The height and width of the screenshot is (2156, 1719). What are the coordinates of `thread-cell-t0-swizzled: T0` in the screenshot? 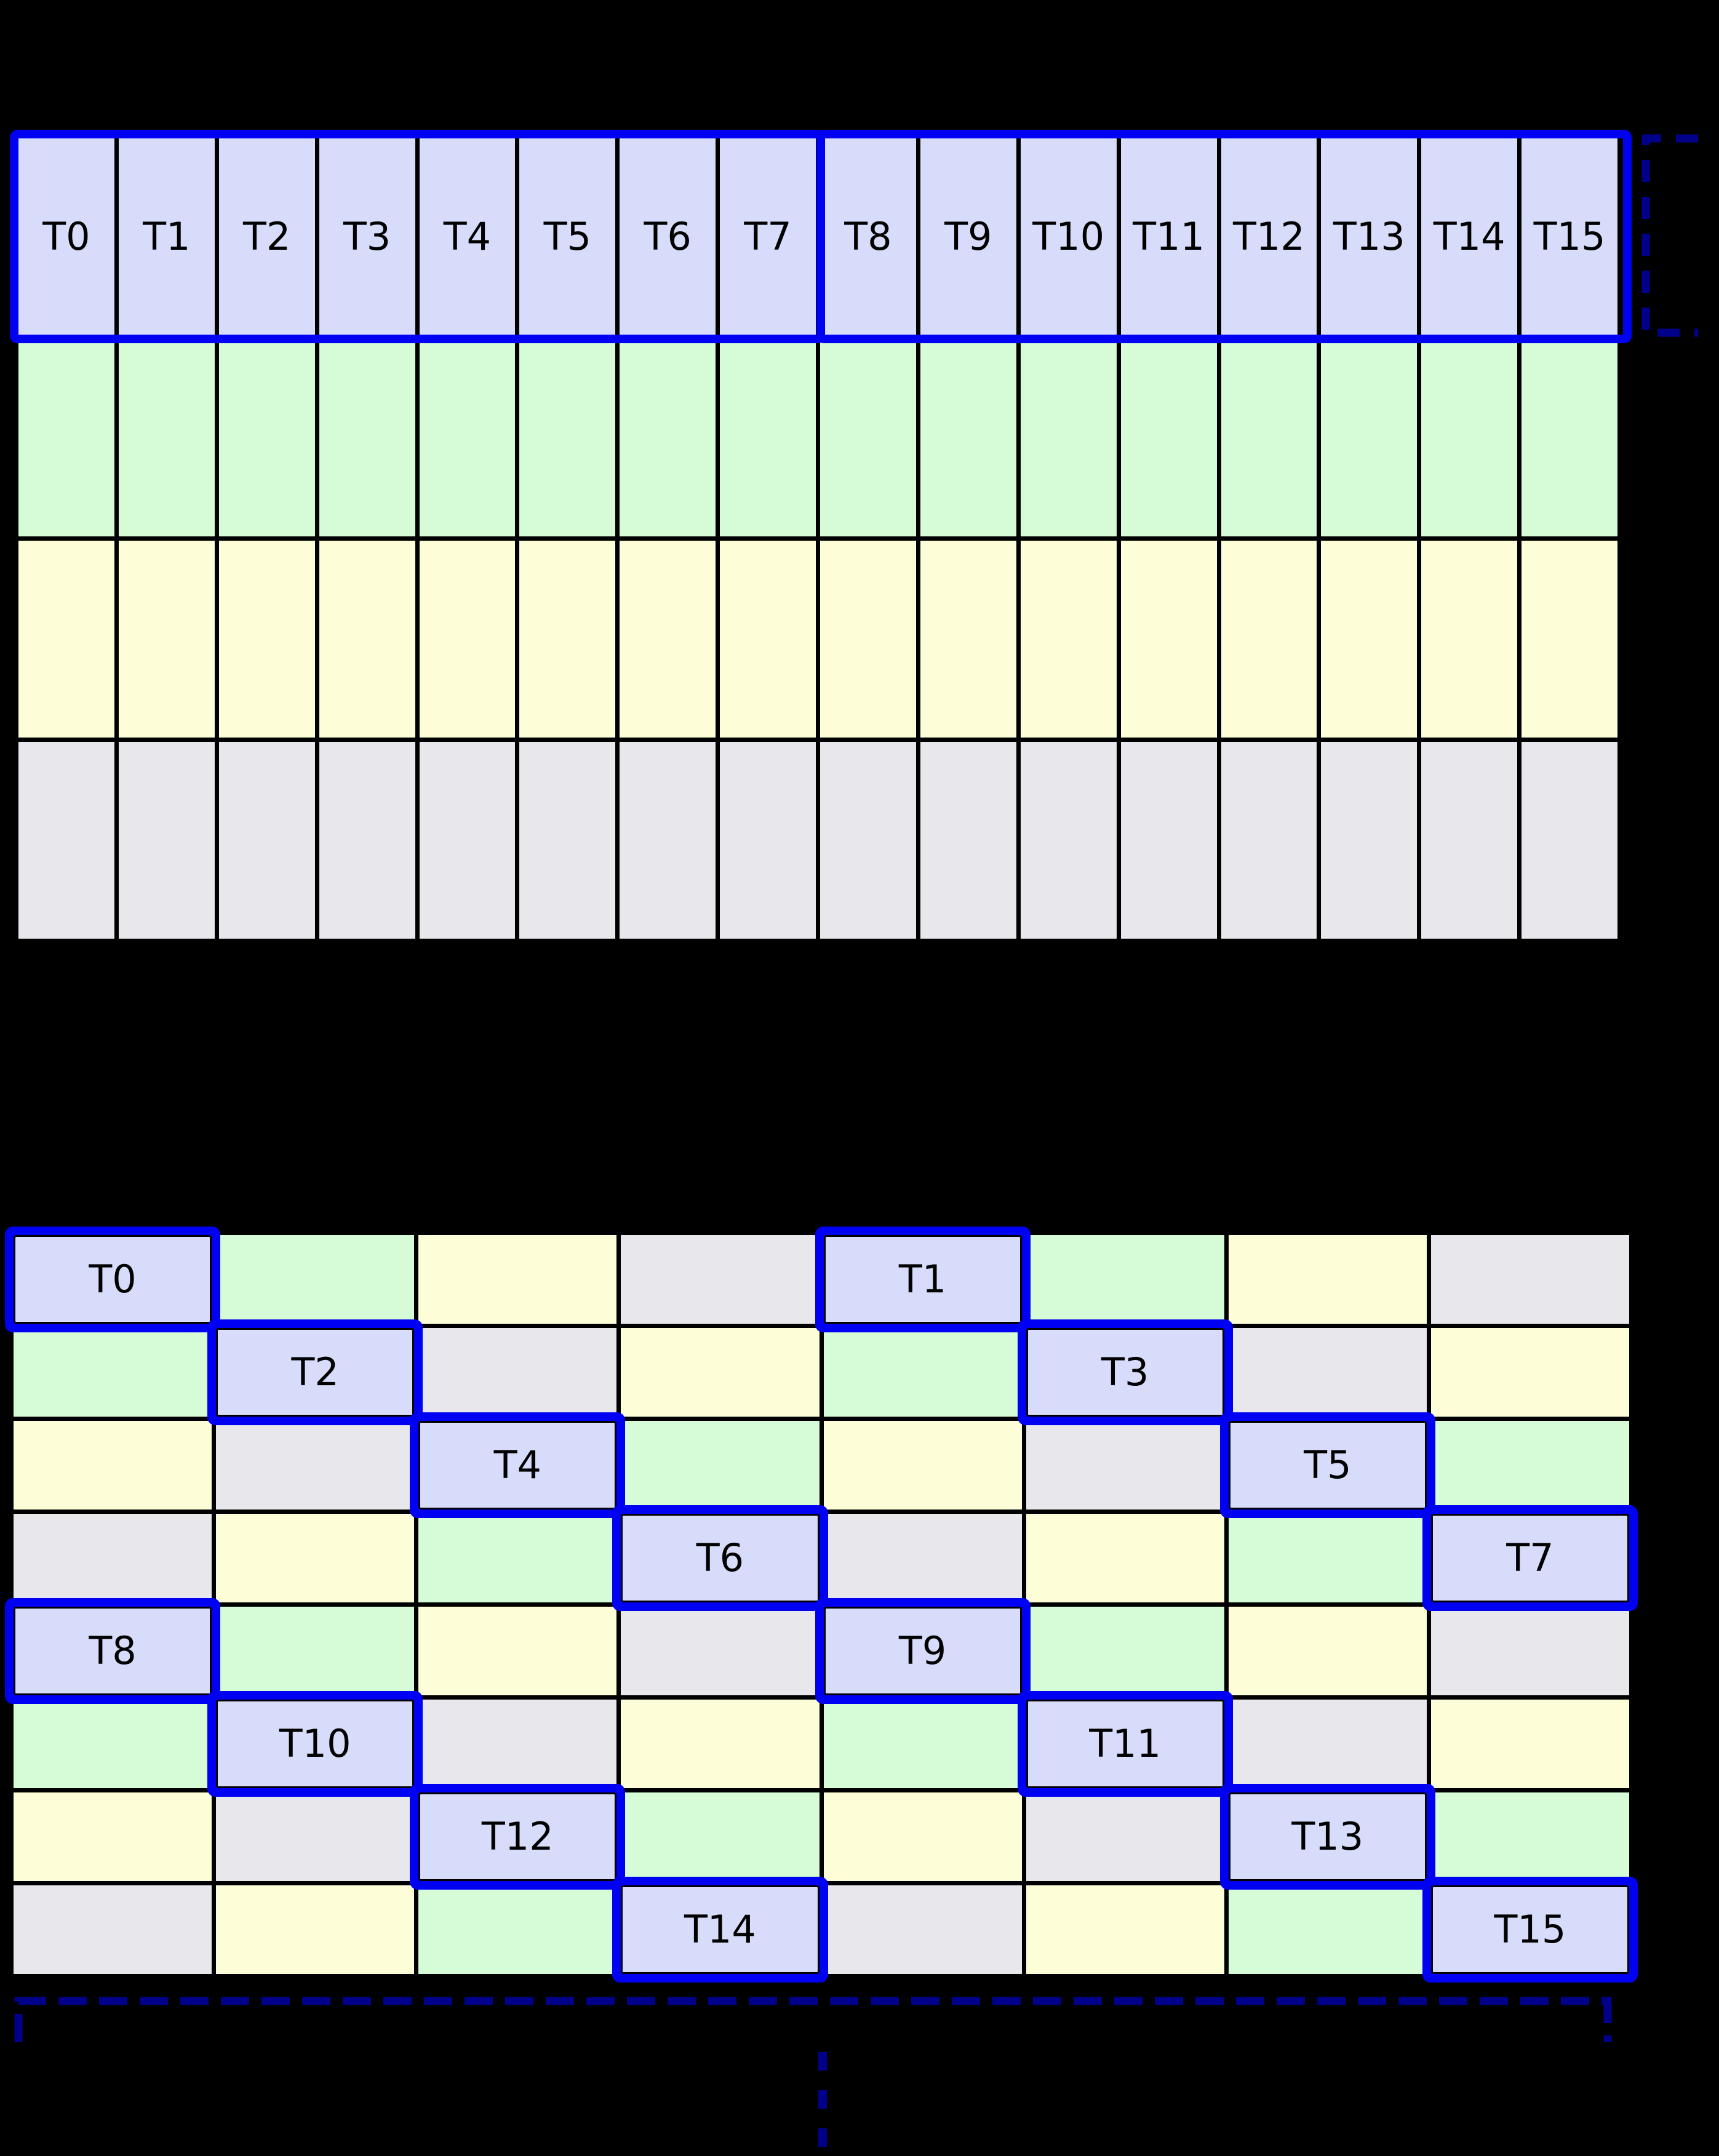 It's located at (113, 1279).